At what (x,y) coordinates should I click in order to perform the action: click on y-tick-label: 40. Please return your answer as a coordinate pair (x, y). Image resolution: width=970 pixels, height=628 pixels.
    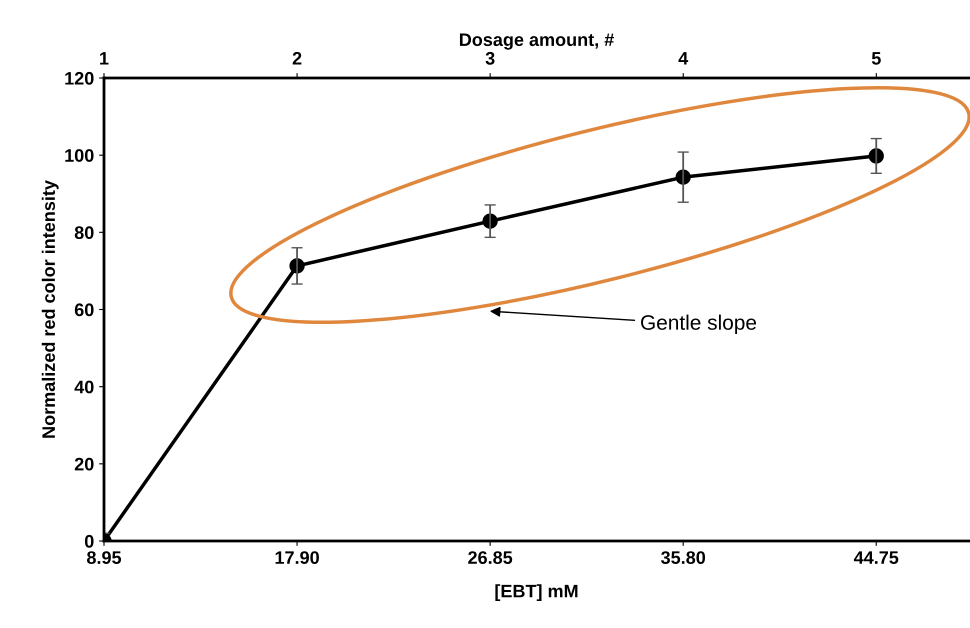
    Looking at the image, I should click on (84, 387).